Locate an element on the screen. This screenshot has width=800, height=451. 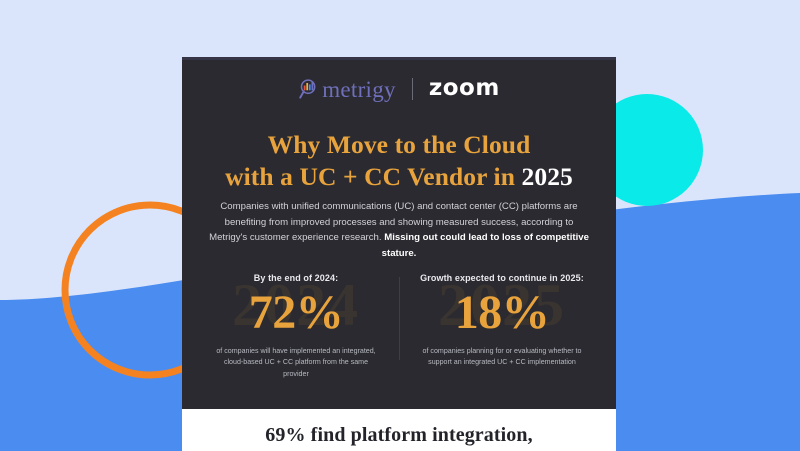
metrigy-logo: metrigy is located at coordinates (347, 89).